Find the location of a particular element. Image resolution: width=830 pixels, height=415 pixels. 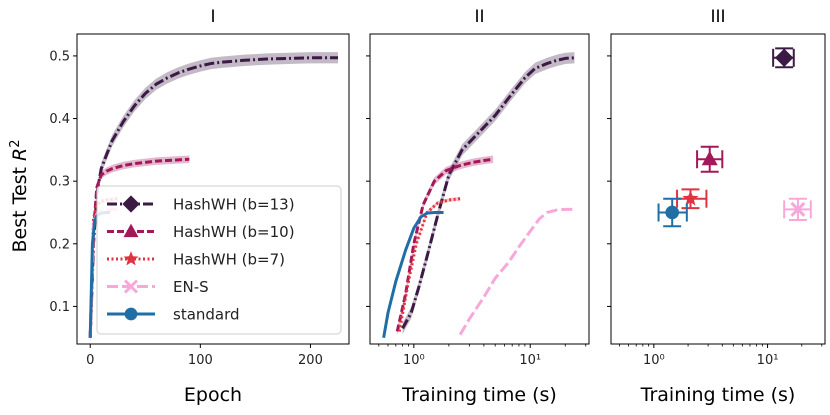

y-tick-label: 0.4 is located at coordinates (59, 119).